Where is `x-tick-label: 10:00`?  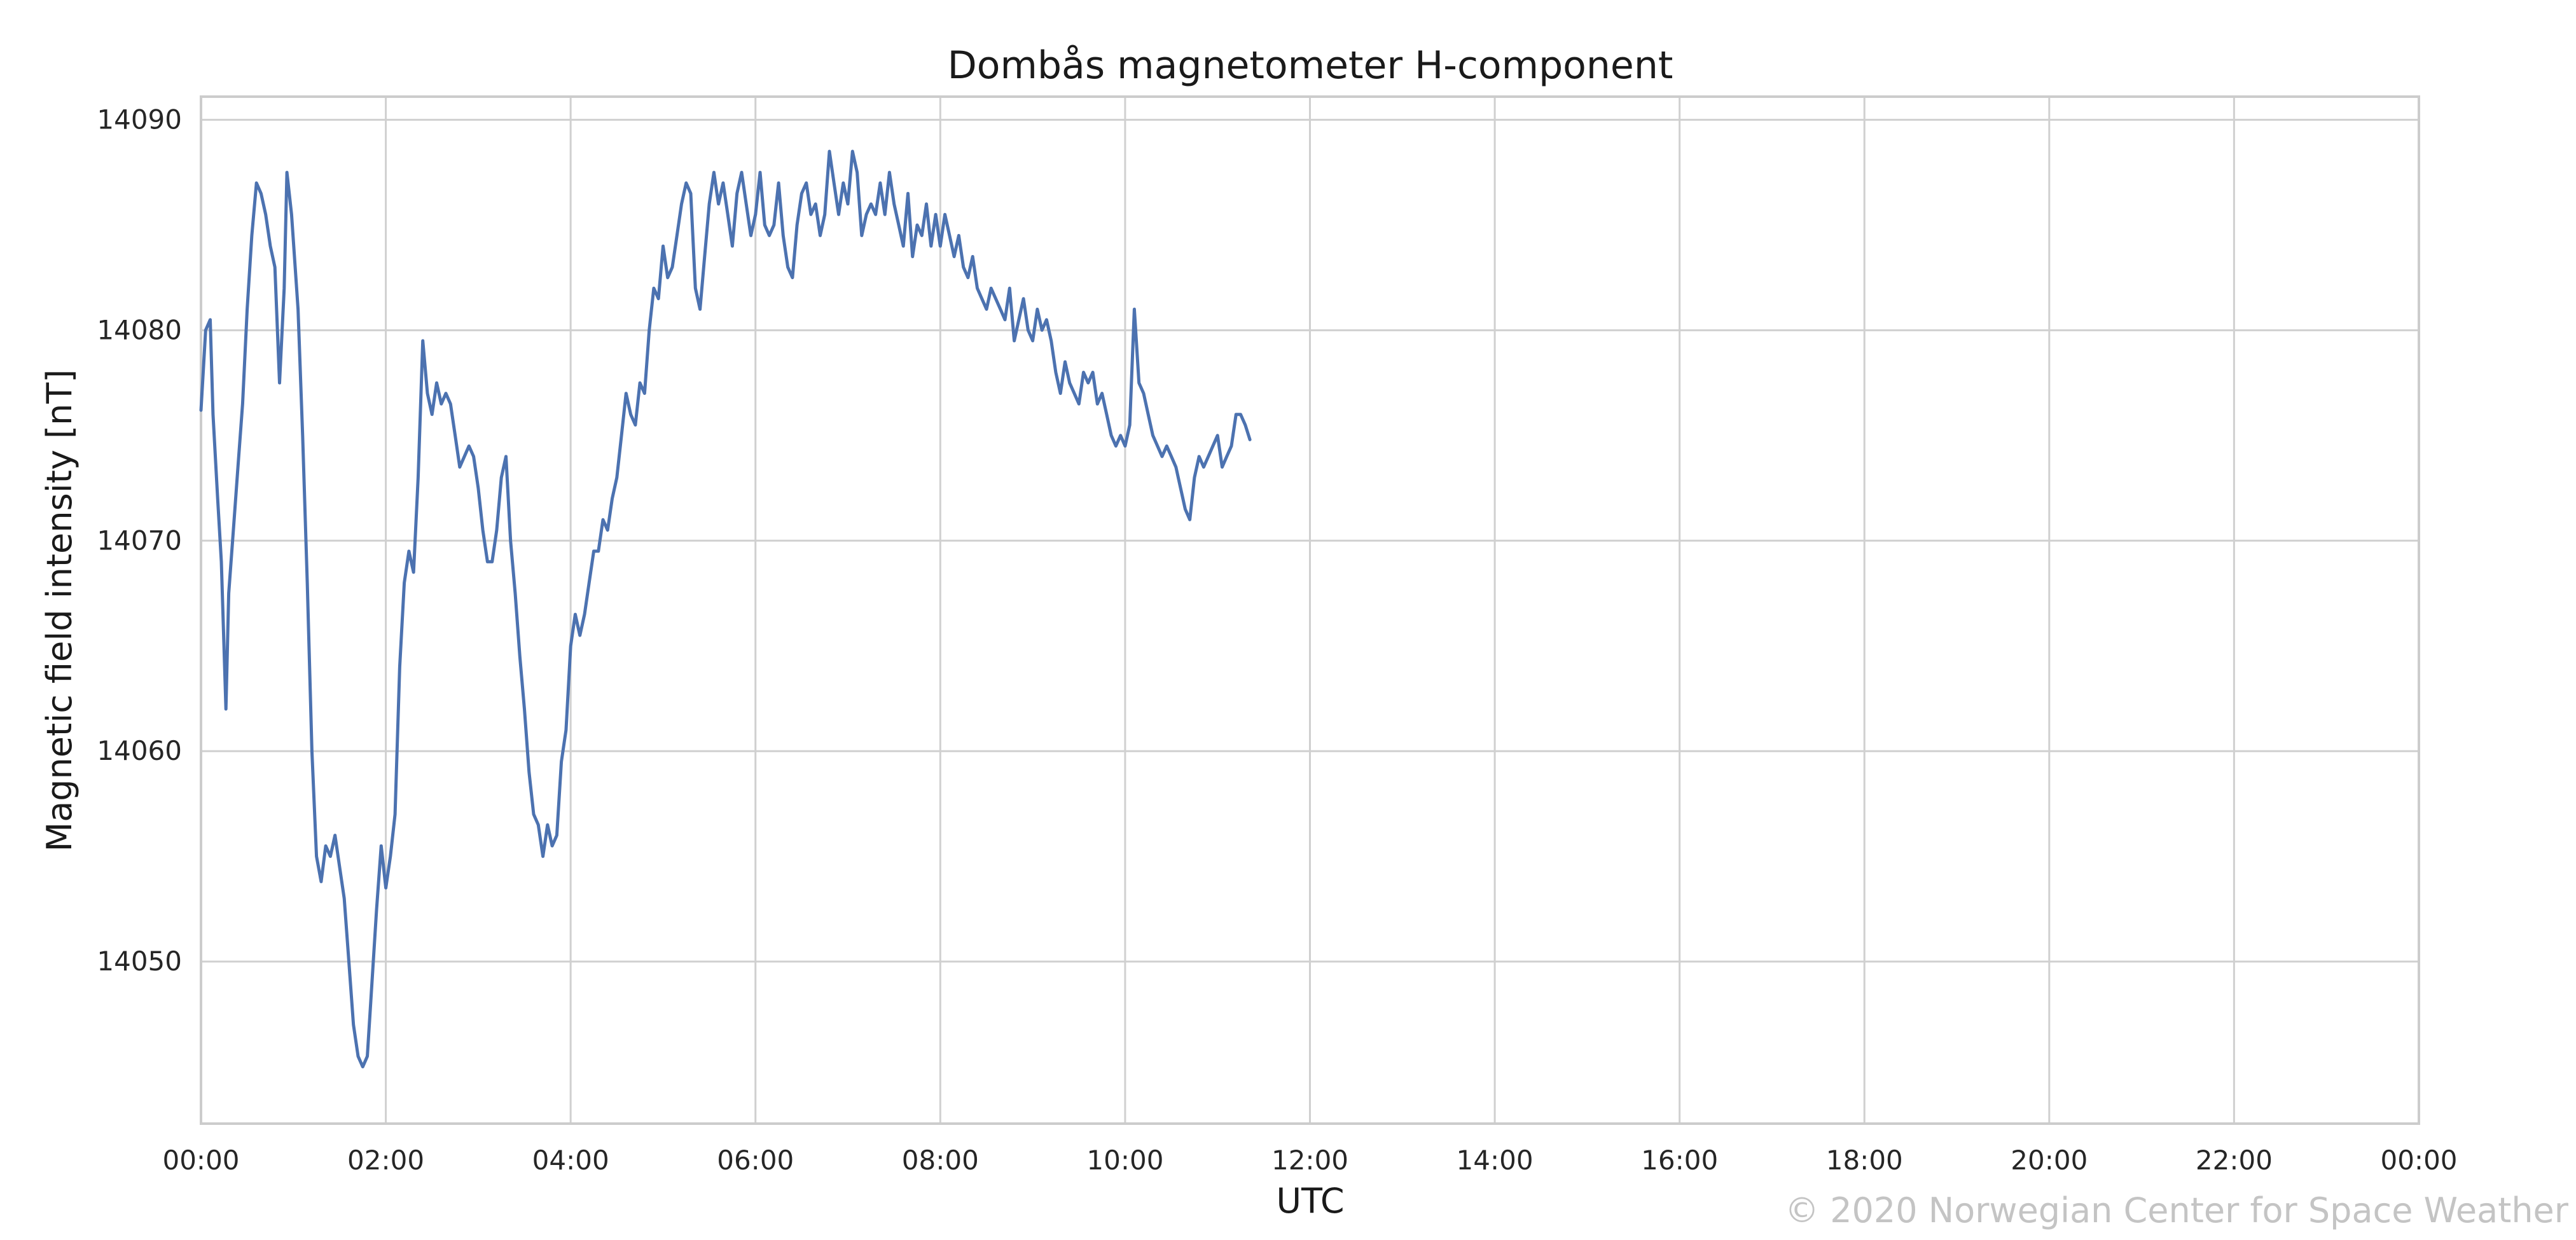 x-tick-label: 10:00 is located at coordinates (1124, 1160).